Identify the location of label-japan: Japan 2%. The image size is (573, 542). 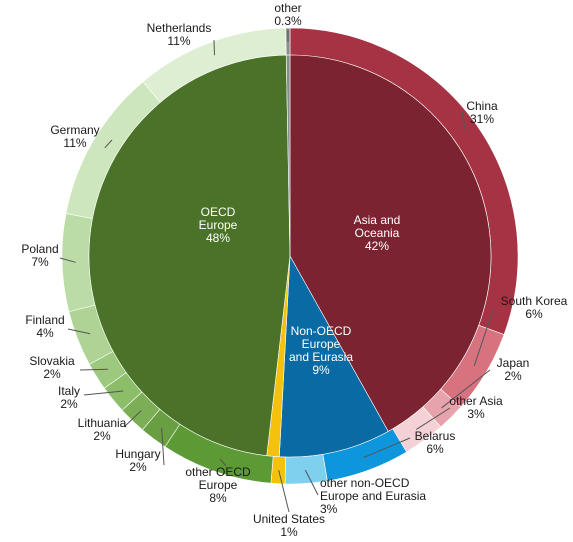
(513, 369).